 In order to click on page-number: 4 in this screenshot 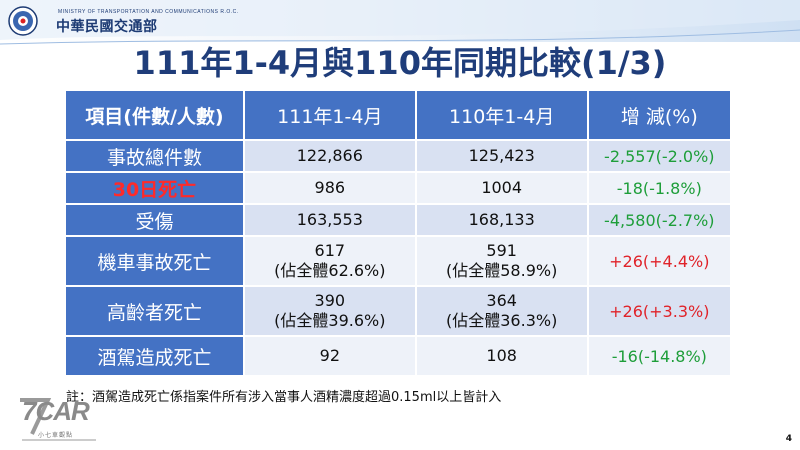, I will do `click(788, 439)`.